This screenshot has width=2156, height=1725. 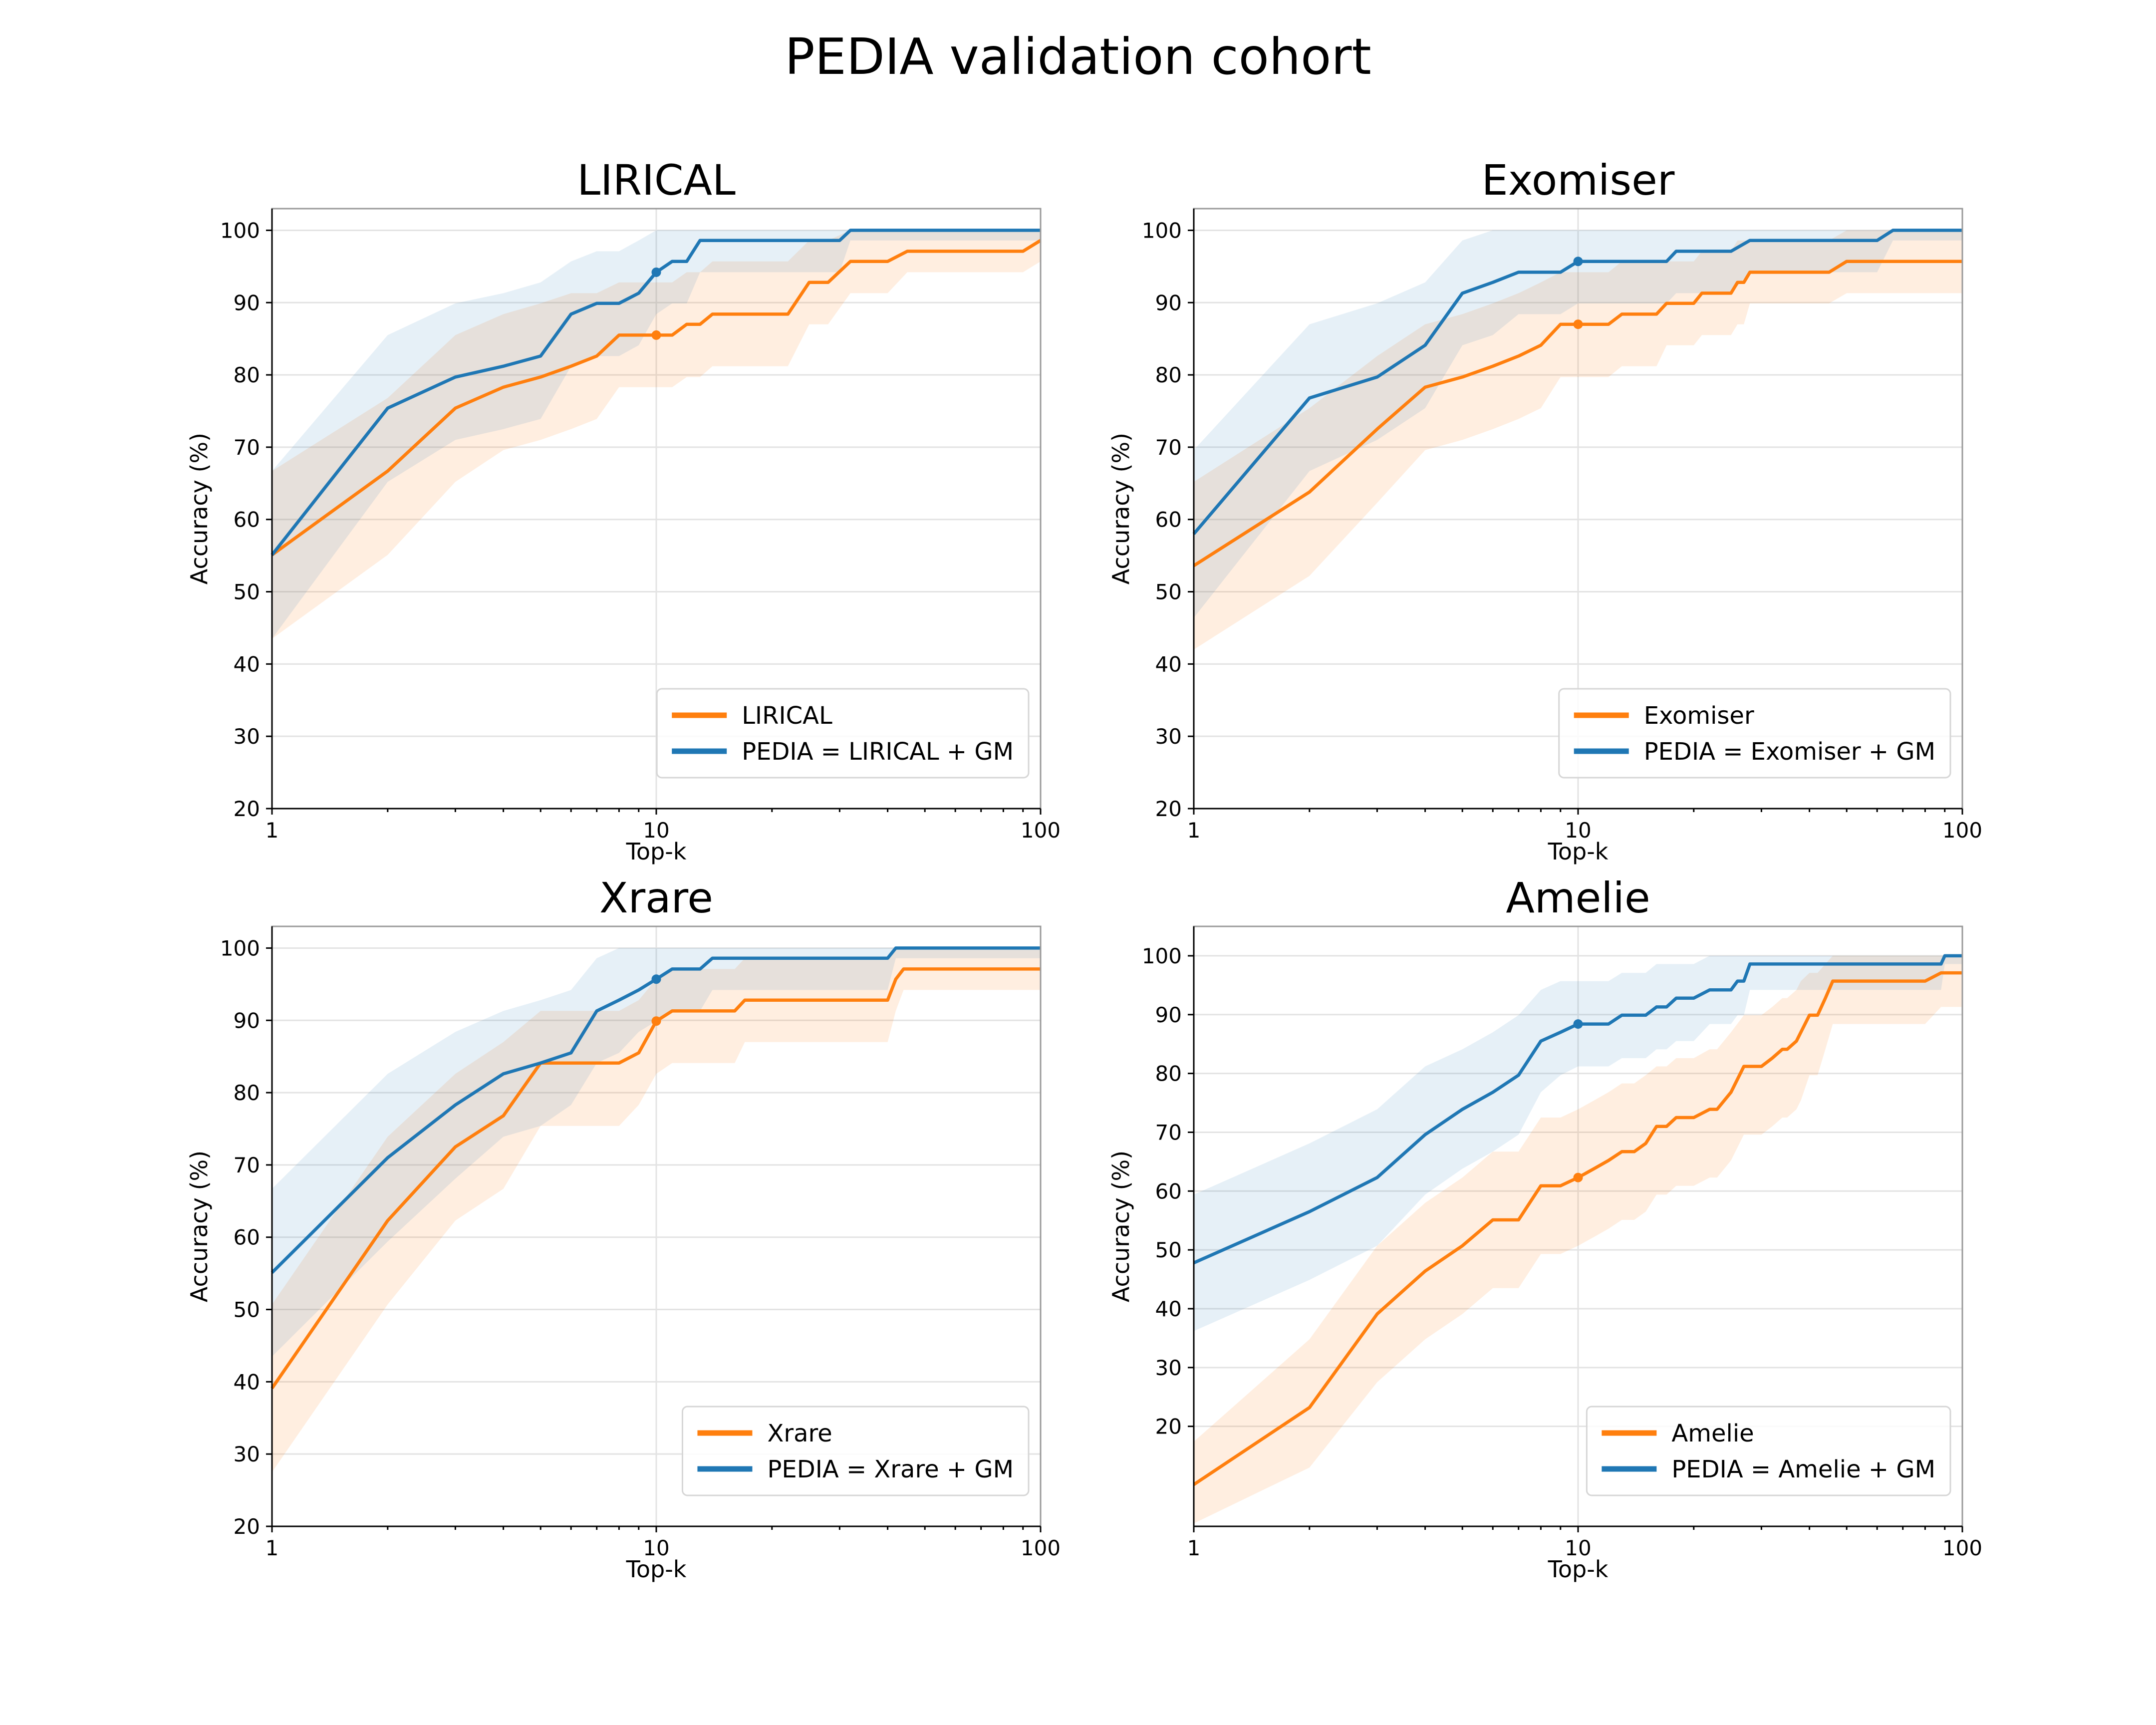 What do you see at coordinates (1789, 752) in the screenshot?
I see `legend-label: PEDIA = Exomiser + GM` at bounding box center [1789, 752].